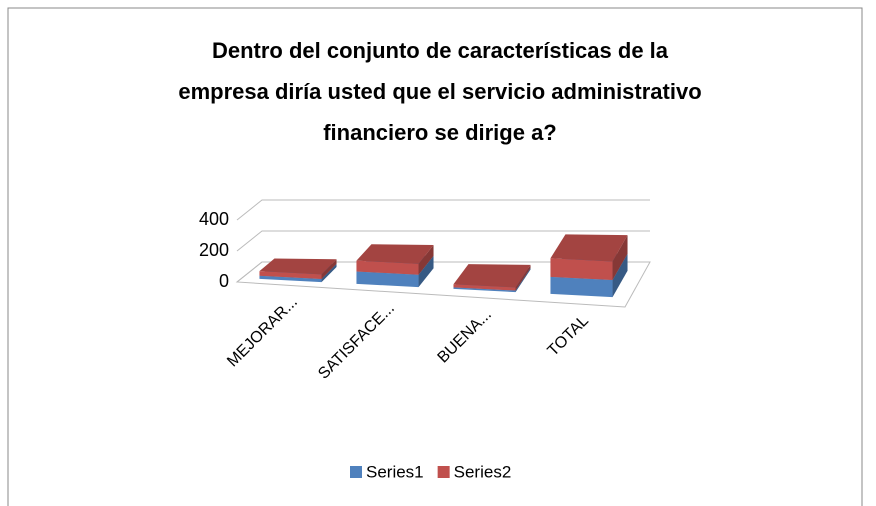 The height and width of the screenshot is (506, 876). What do you see at coordinates (395, 471) in the screenshot?
I see `legend-label: Series1` at bounding box center [395, 471].